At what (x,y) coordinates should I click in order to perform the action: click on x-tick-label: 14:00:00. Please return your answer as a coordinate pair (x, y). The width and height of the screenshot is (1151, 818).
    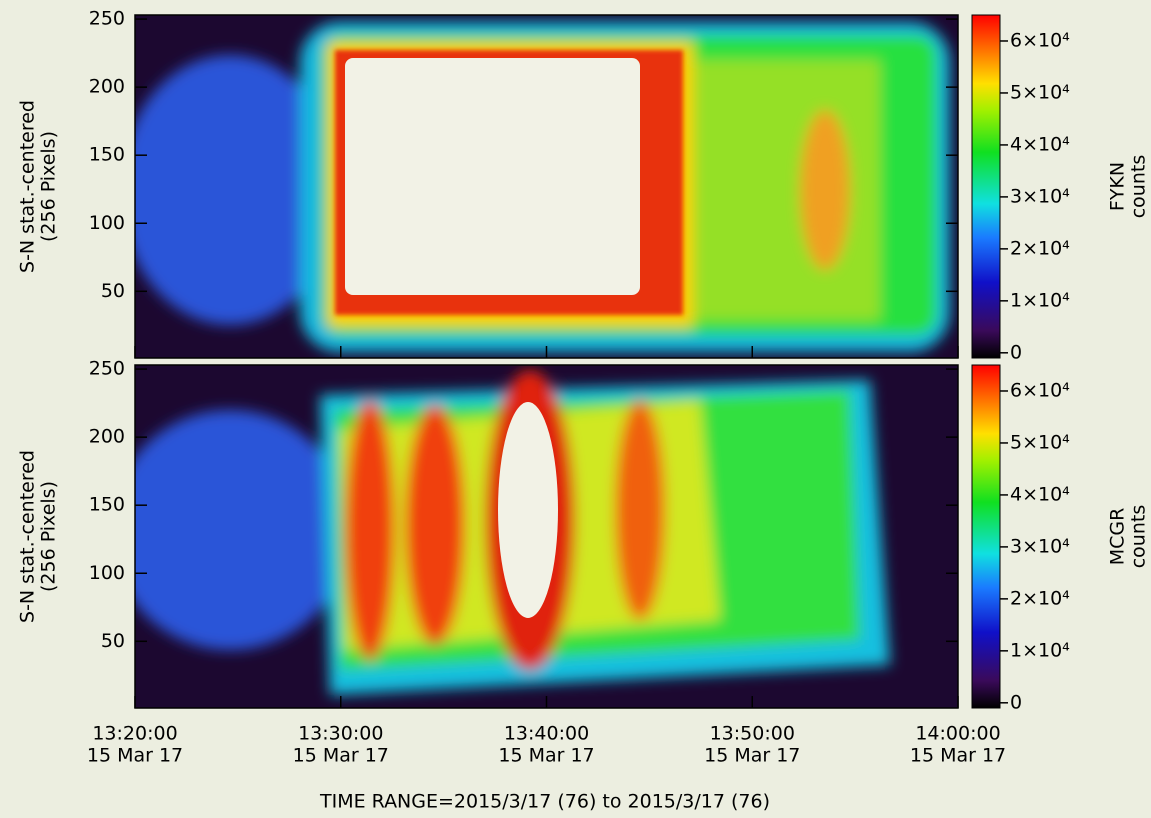
    Looking at the image, I should click on (957, 734).